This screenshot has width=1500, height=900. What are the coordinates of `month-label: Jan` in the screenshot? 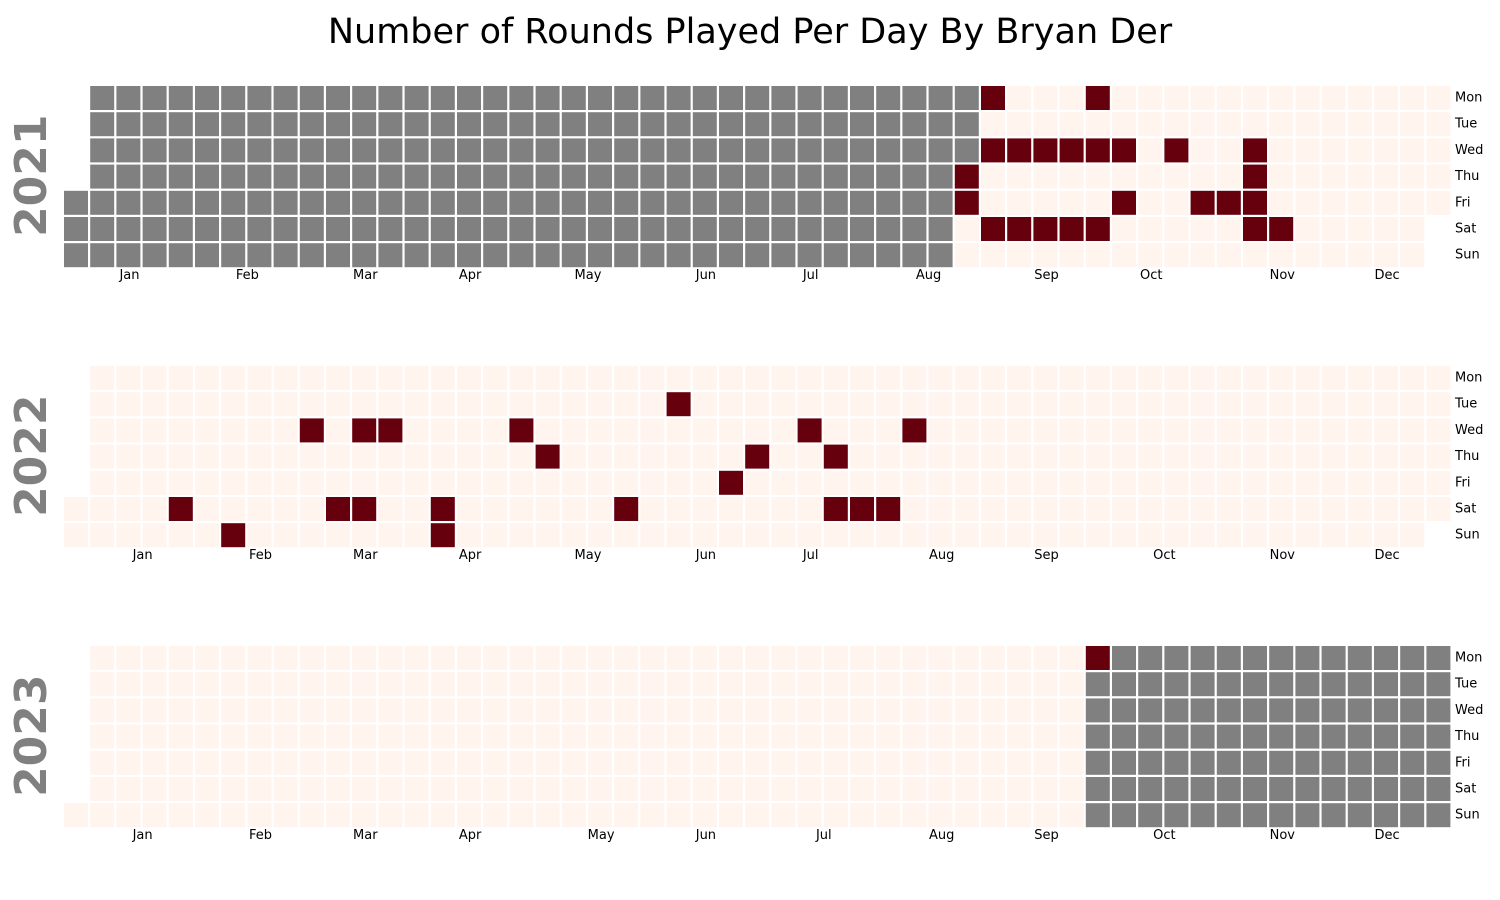 It's located at (142, 835).